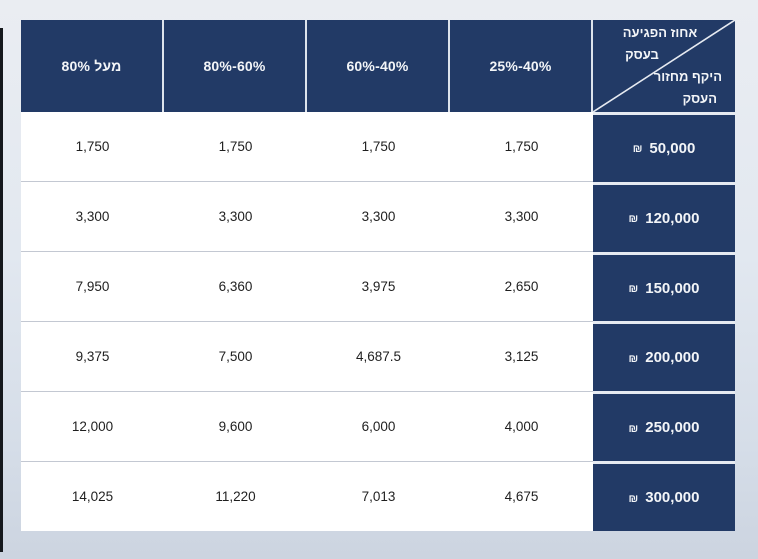 This screenshot has height=559, width=758. Describe the element at coordinates (378, 66) in the screenshot. I see `column-header-40-60: 40%-60%` at that location.